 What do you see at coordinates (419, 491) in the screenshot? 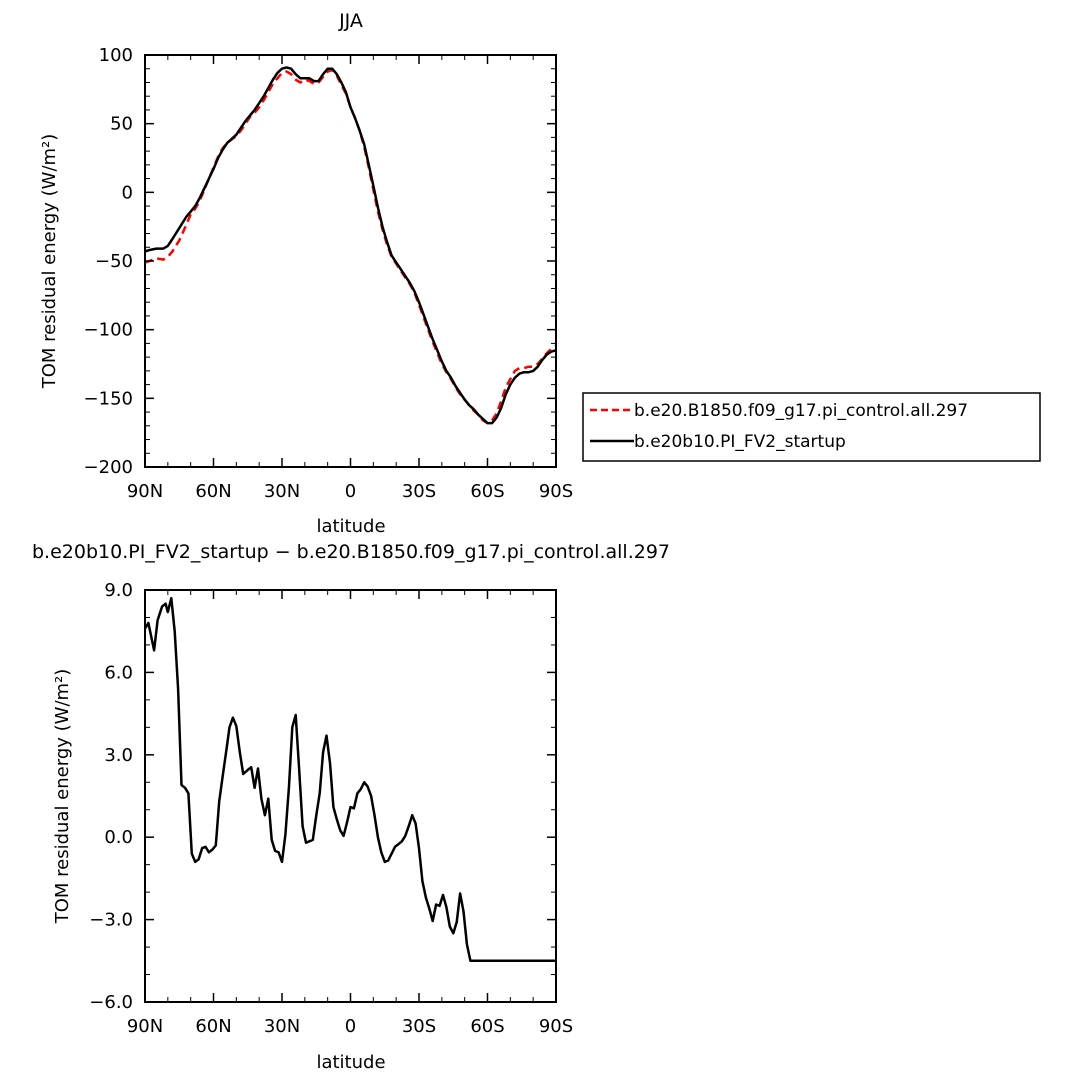
I see `top-x-tick-label: 30S` at bounding box center [419, 491].